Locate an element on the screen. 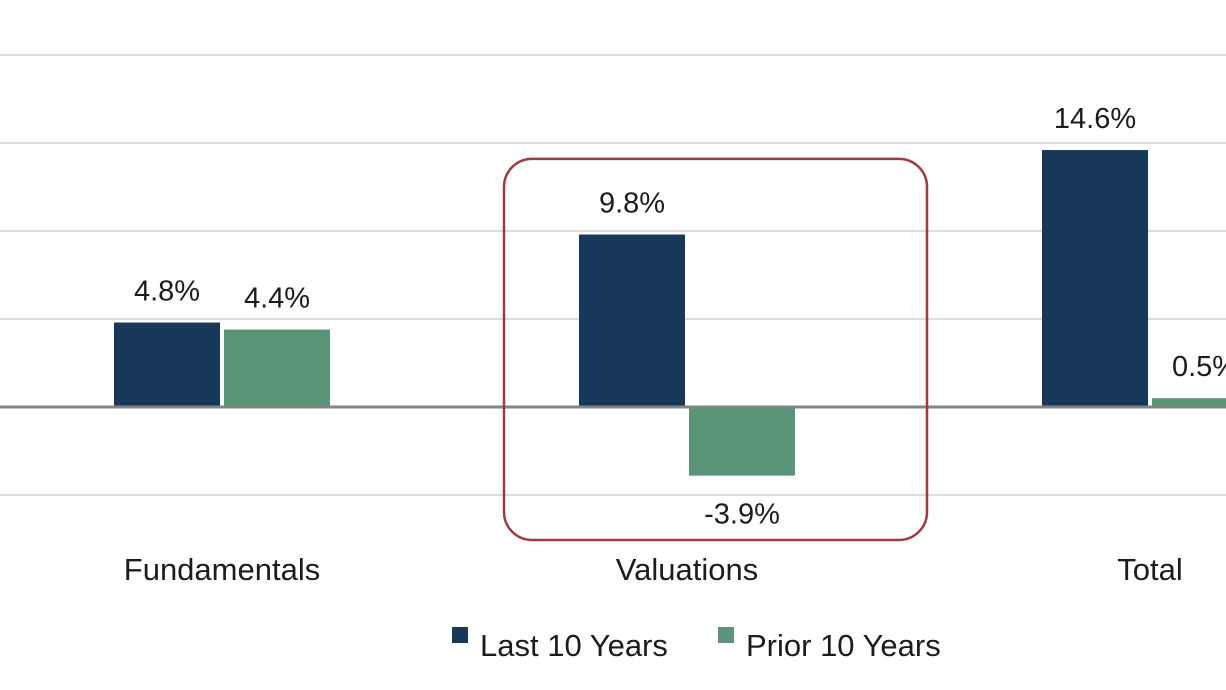  bar-prior-10-years-total is located at coordinates (1189, 402).